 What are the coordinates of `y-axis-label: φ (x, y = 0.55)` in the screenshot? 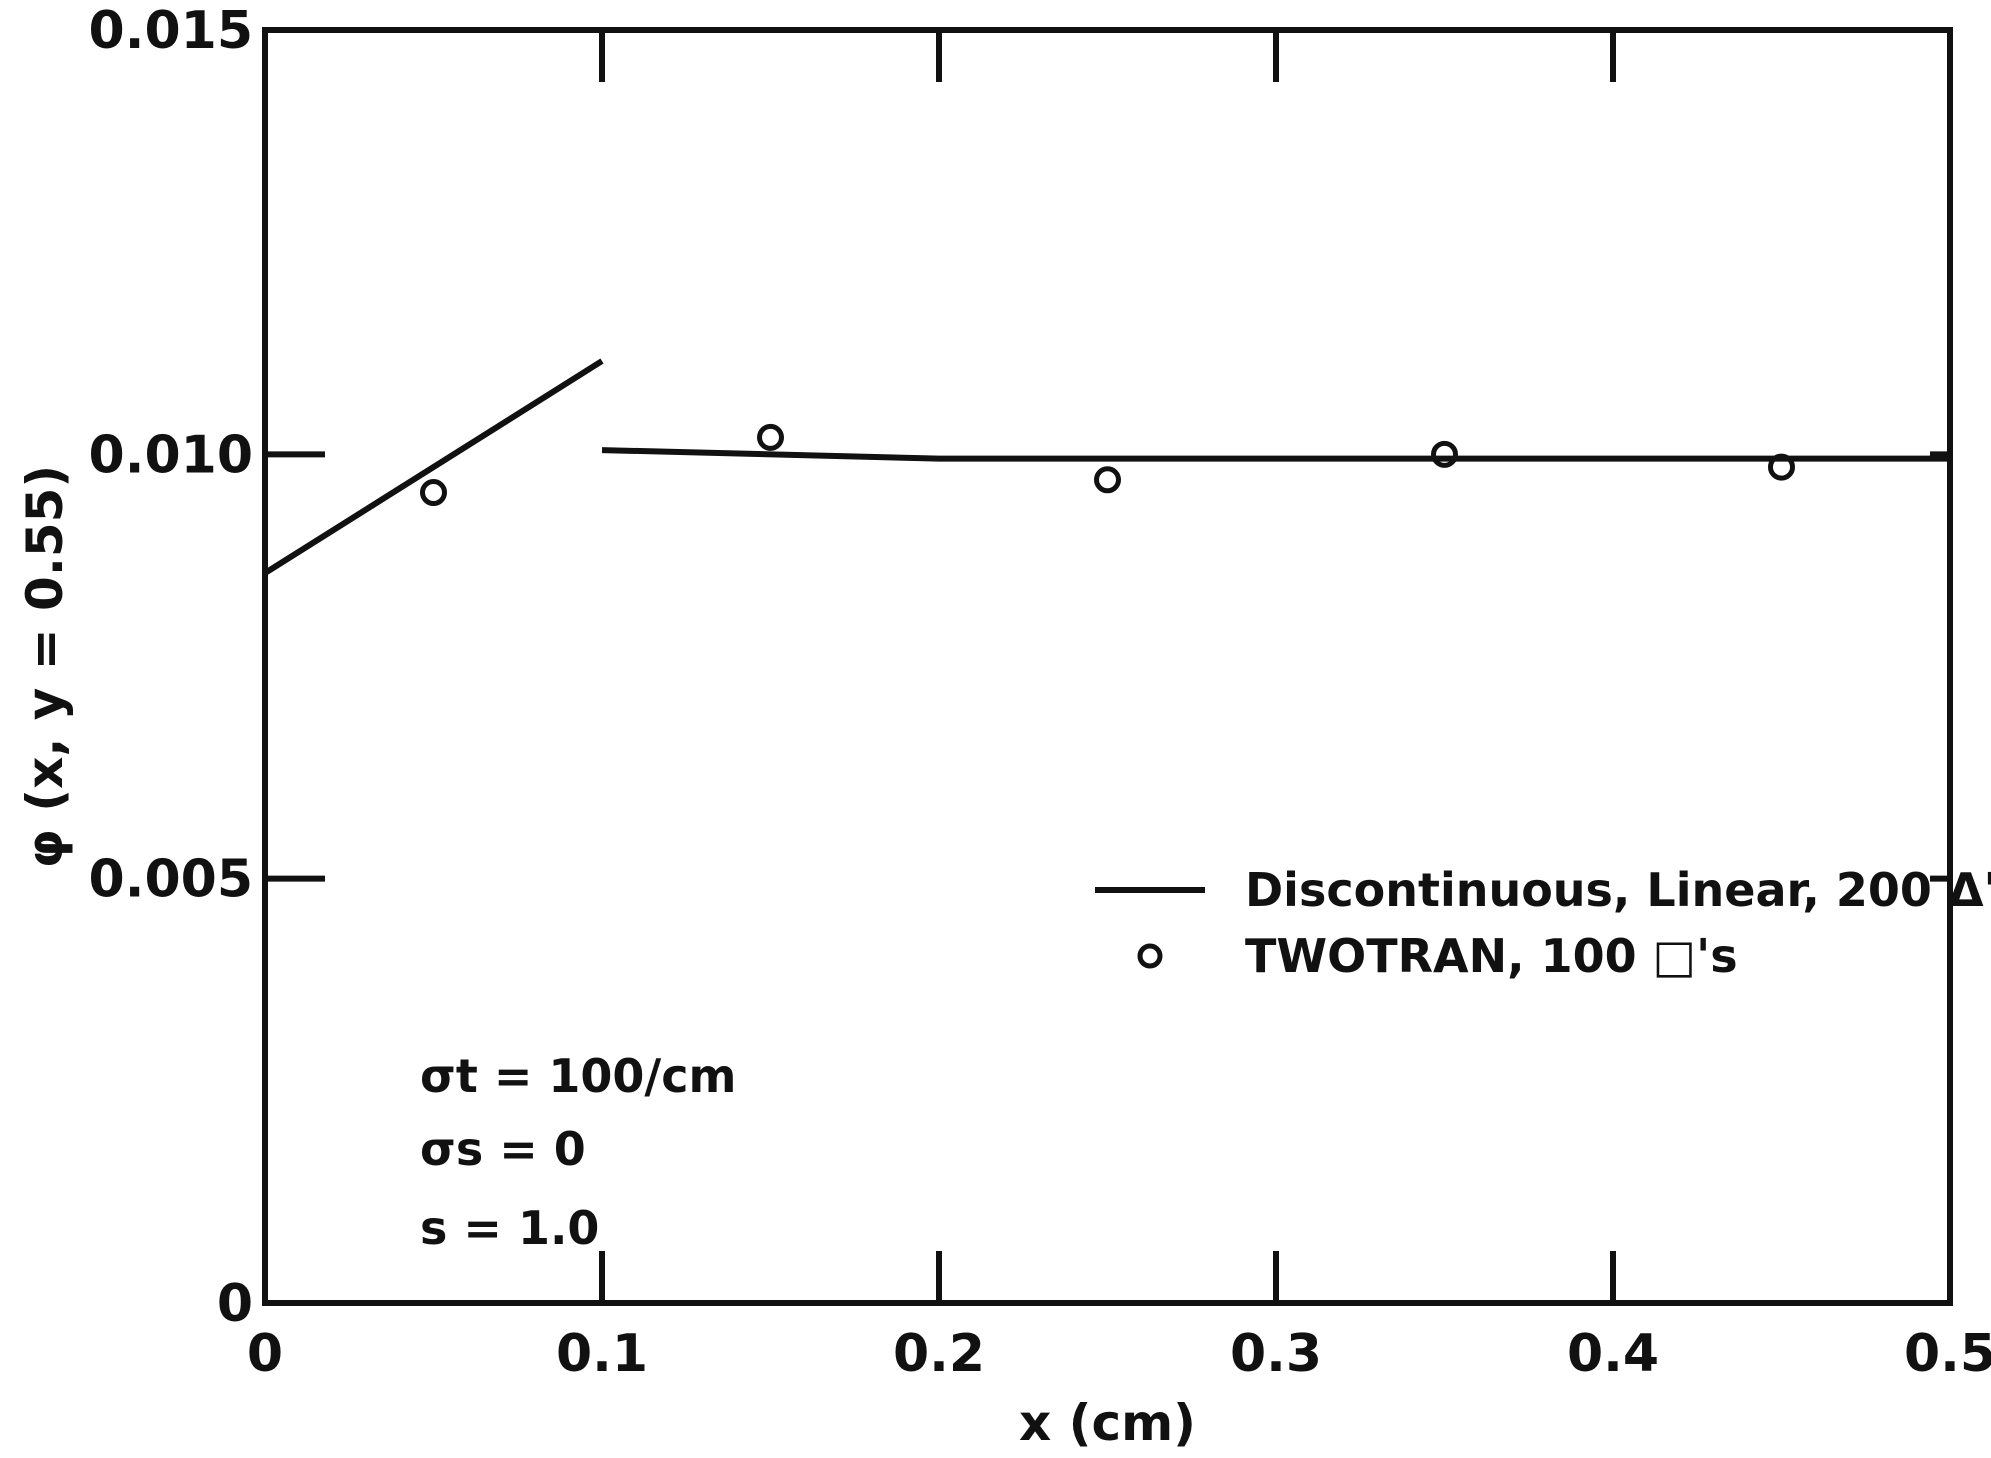 It's located at (45, 667).